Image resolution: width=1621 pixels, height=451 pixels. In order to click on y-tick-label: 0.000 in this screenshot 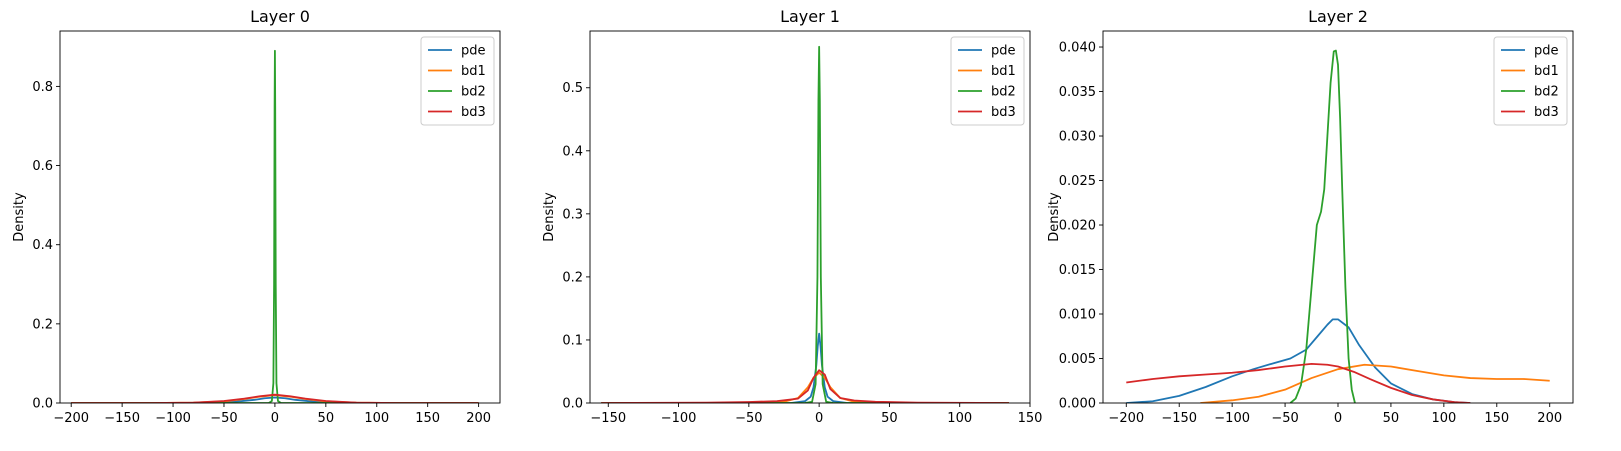, I will do `click(1077, 404)`.